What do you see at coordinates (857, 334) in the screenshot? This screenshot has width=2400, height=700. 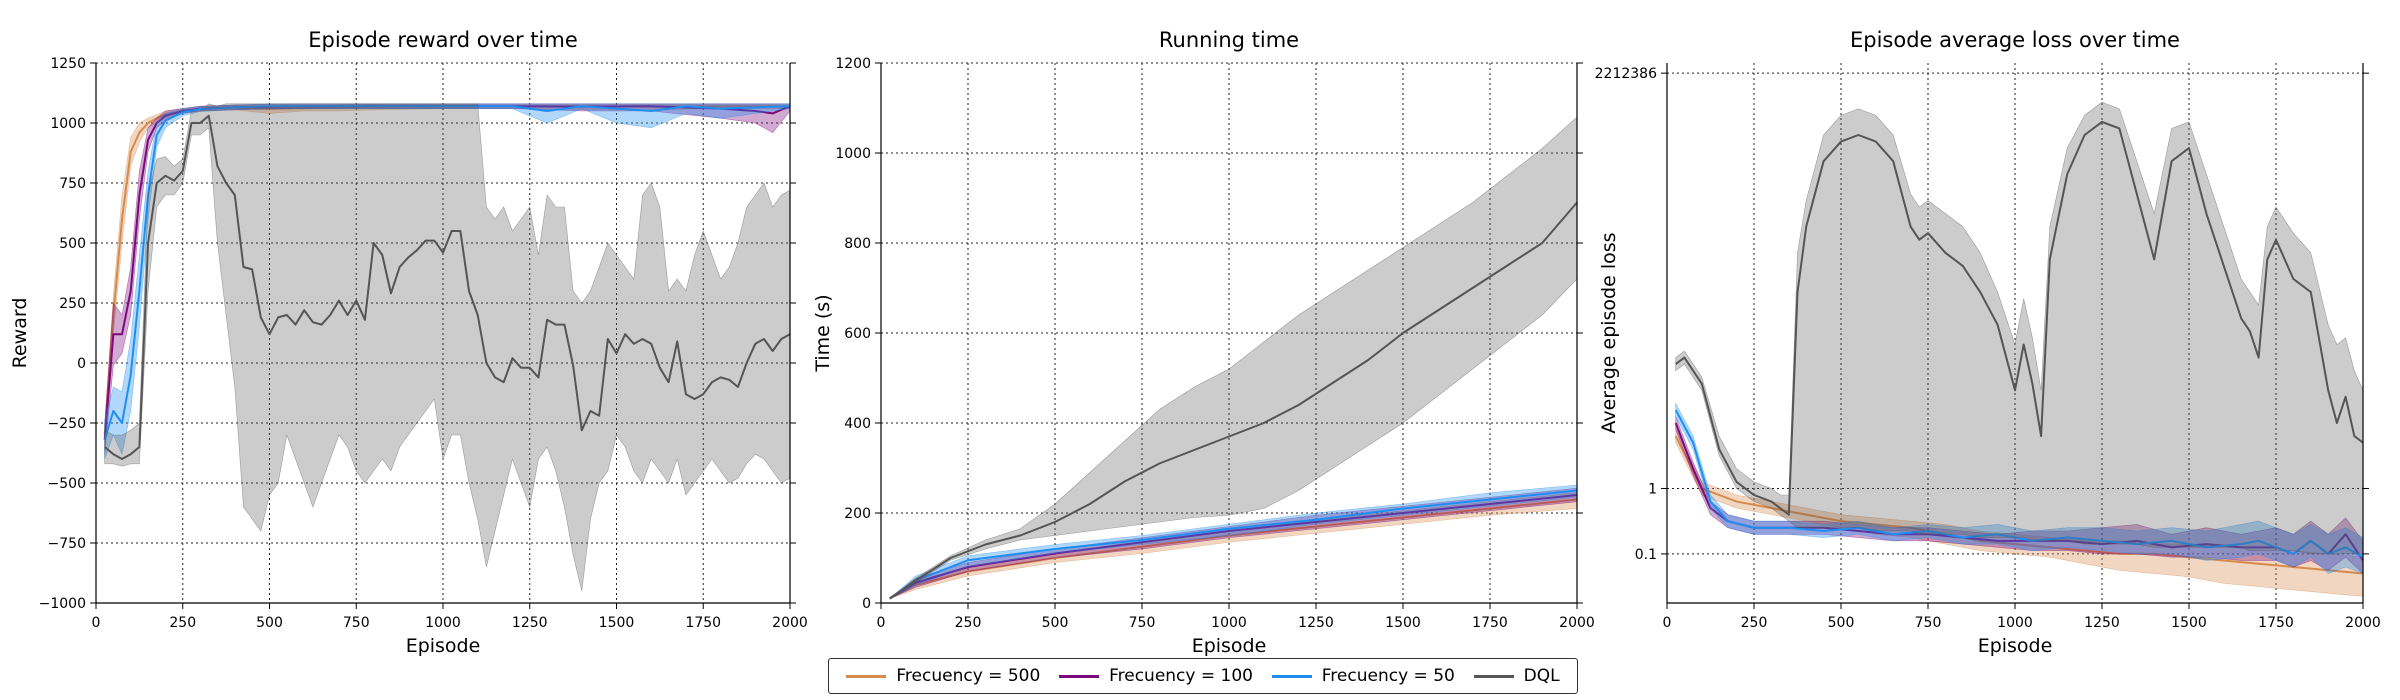 I see `y-tick-label: 600` at bounding box center [857, 334].